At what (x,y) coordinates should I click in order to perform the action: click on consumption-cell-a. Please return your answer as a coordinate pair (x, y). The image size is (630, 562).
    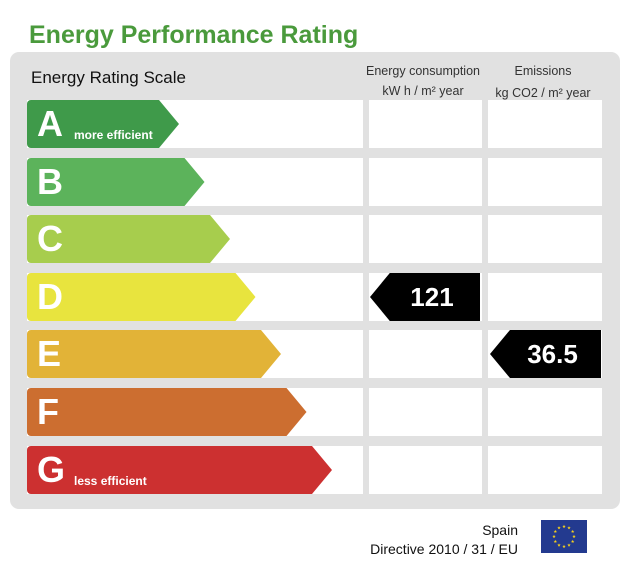
    Looking at the image, I should click on (425, 124).